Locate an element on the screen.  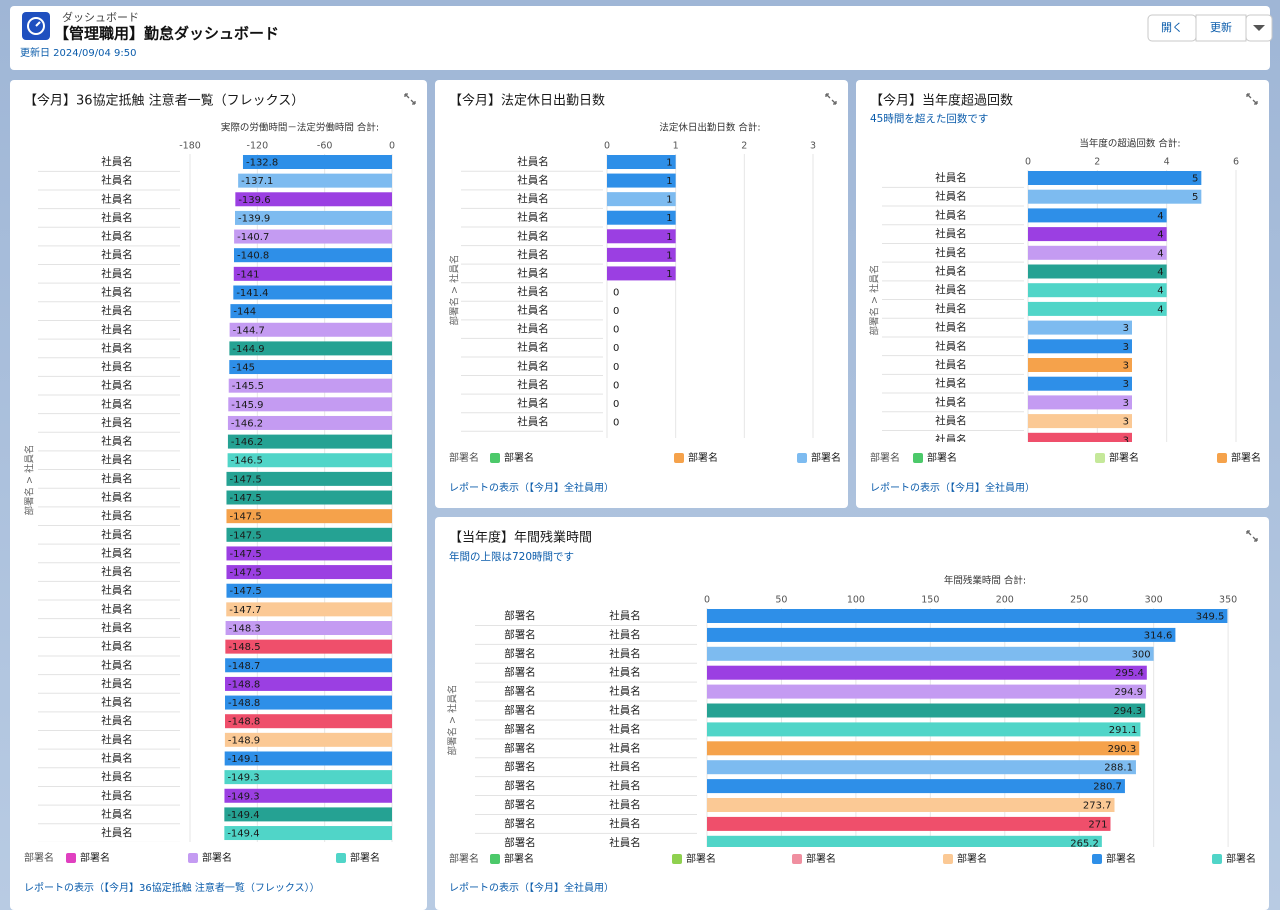
value-label: -149.4 is located at coordinates (243, 815).